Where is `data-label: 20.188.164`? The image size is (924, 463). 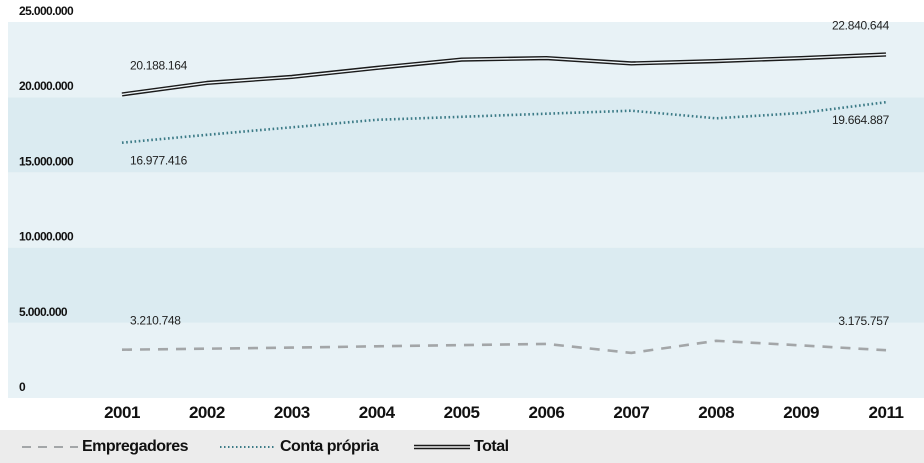
data-label: 20.188.164 is located at coordinates (159, 65).